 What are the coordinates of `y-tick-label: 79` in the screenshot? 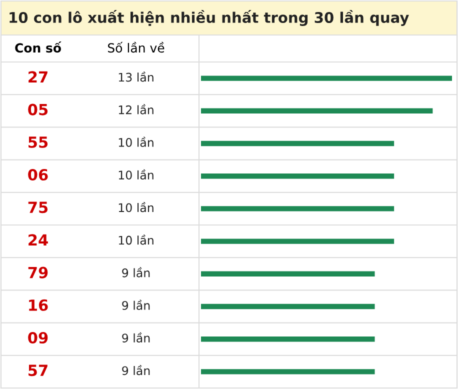 It's located at (38, 272).